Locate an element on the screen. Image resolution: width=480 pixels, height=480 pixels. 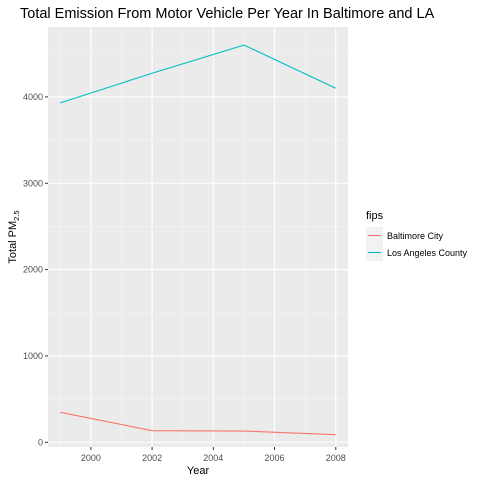
legend-title: fips is located at coordinates (375, 216).